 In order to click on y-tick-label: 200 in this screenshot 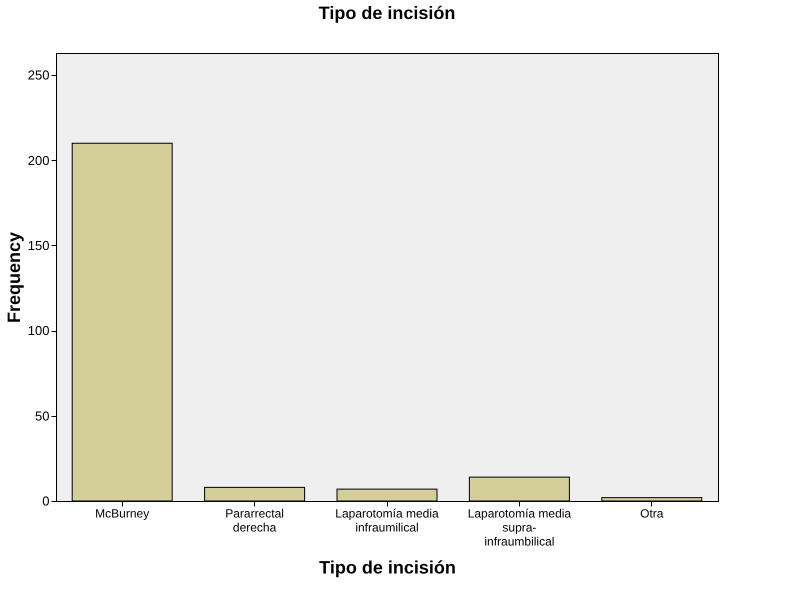, I will do `click(39, 160)`.